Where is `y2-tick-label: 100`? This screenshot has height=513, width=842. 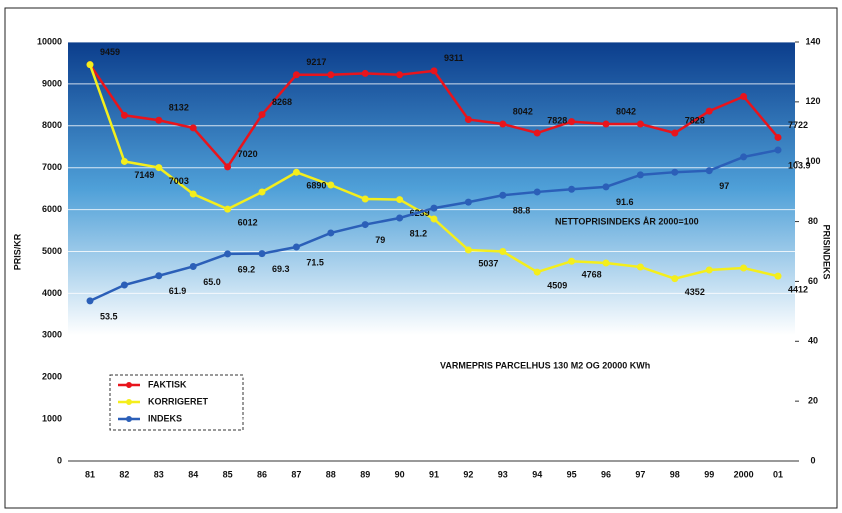
y2-tick-label: 100 is located at coordinates (812, 161).